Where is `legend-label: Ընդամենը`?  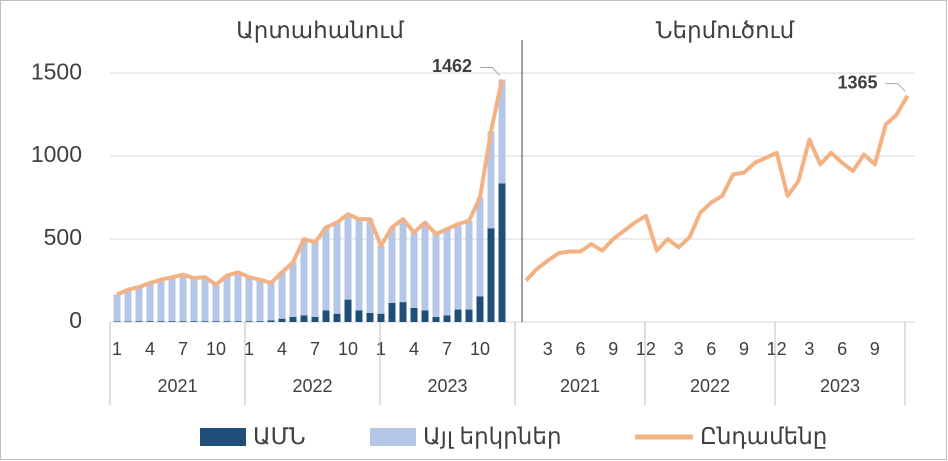
legend-label: Ընդամենը is located at coordinates (763, 436).